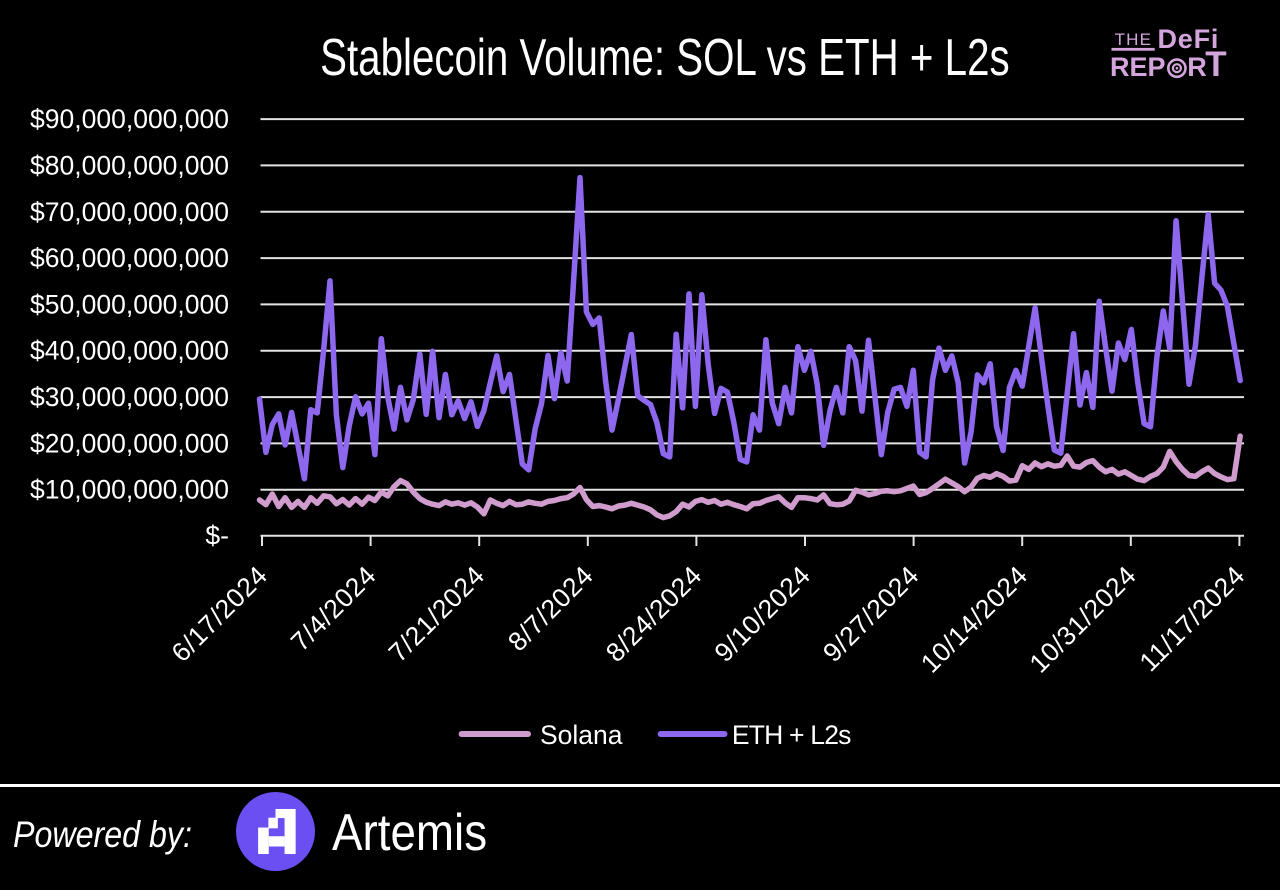 The width and height of the screenshot is (1280, 890). I want to click on svg-text: 9/27/2024, so click(871, 614).